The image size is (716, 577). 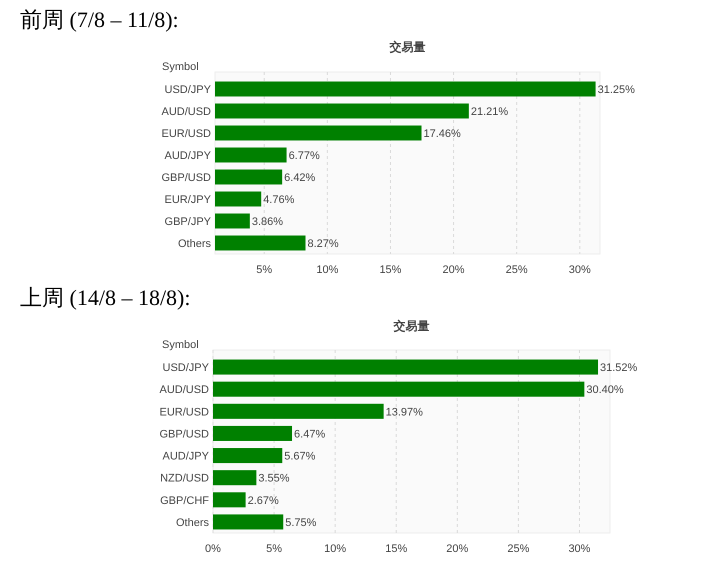 I want to click on y-tick-label: GBP/JPY, so click(x=188, y=222).